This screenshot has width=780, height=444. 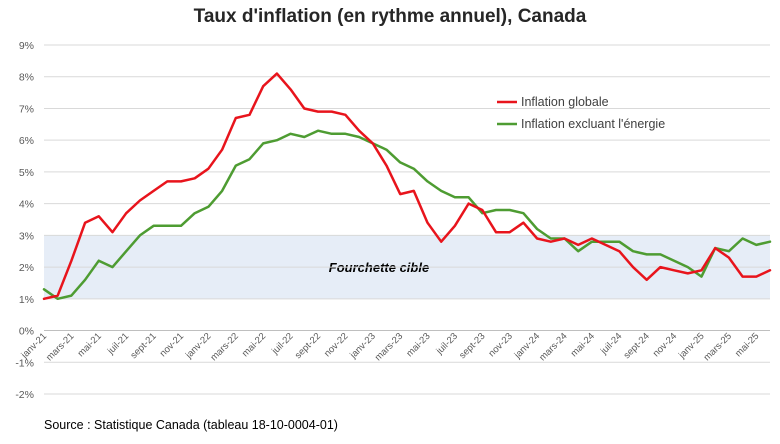 What do you see at coordinates (747, 345) in the screenshot?
I see `x-tick-label: mai-25` at bounding box center [747, 345].